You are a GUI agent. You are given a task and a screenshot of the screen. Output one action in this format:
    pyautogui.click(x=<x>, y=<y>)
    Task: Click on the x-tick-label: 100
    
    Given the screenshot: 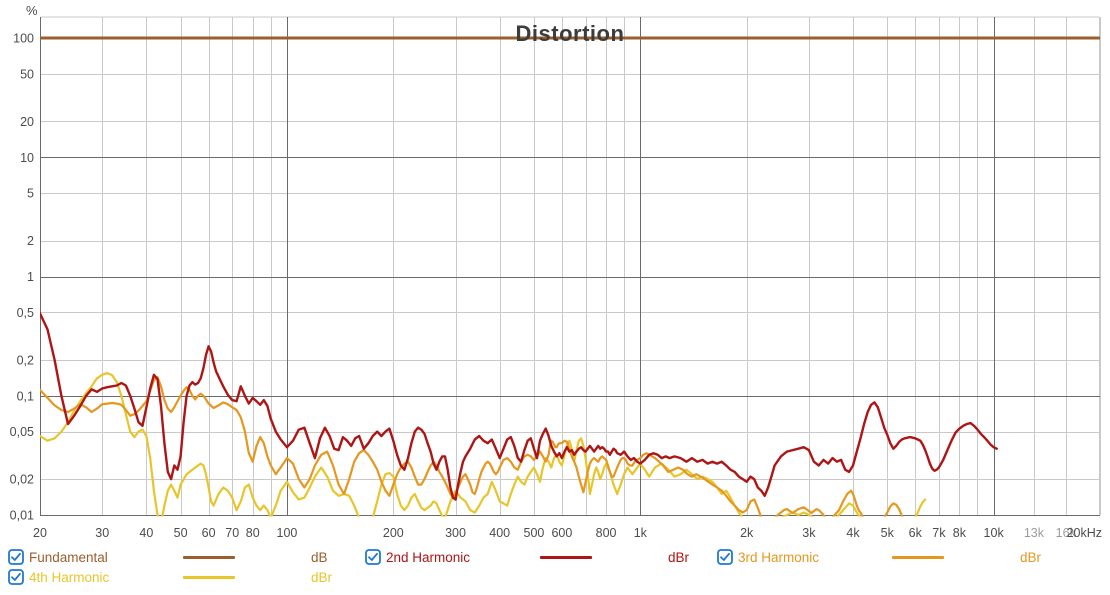 What is the action you would take?
    pyautogui.click(x=287, y=533)
    